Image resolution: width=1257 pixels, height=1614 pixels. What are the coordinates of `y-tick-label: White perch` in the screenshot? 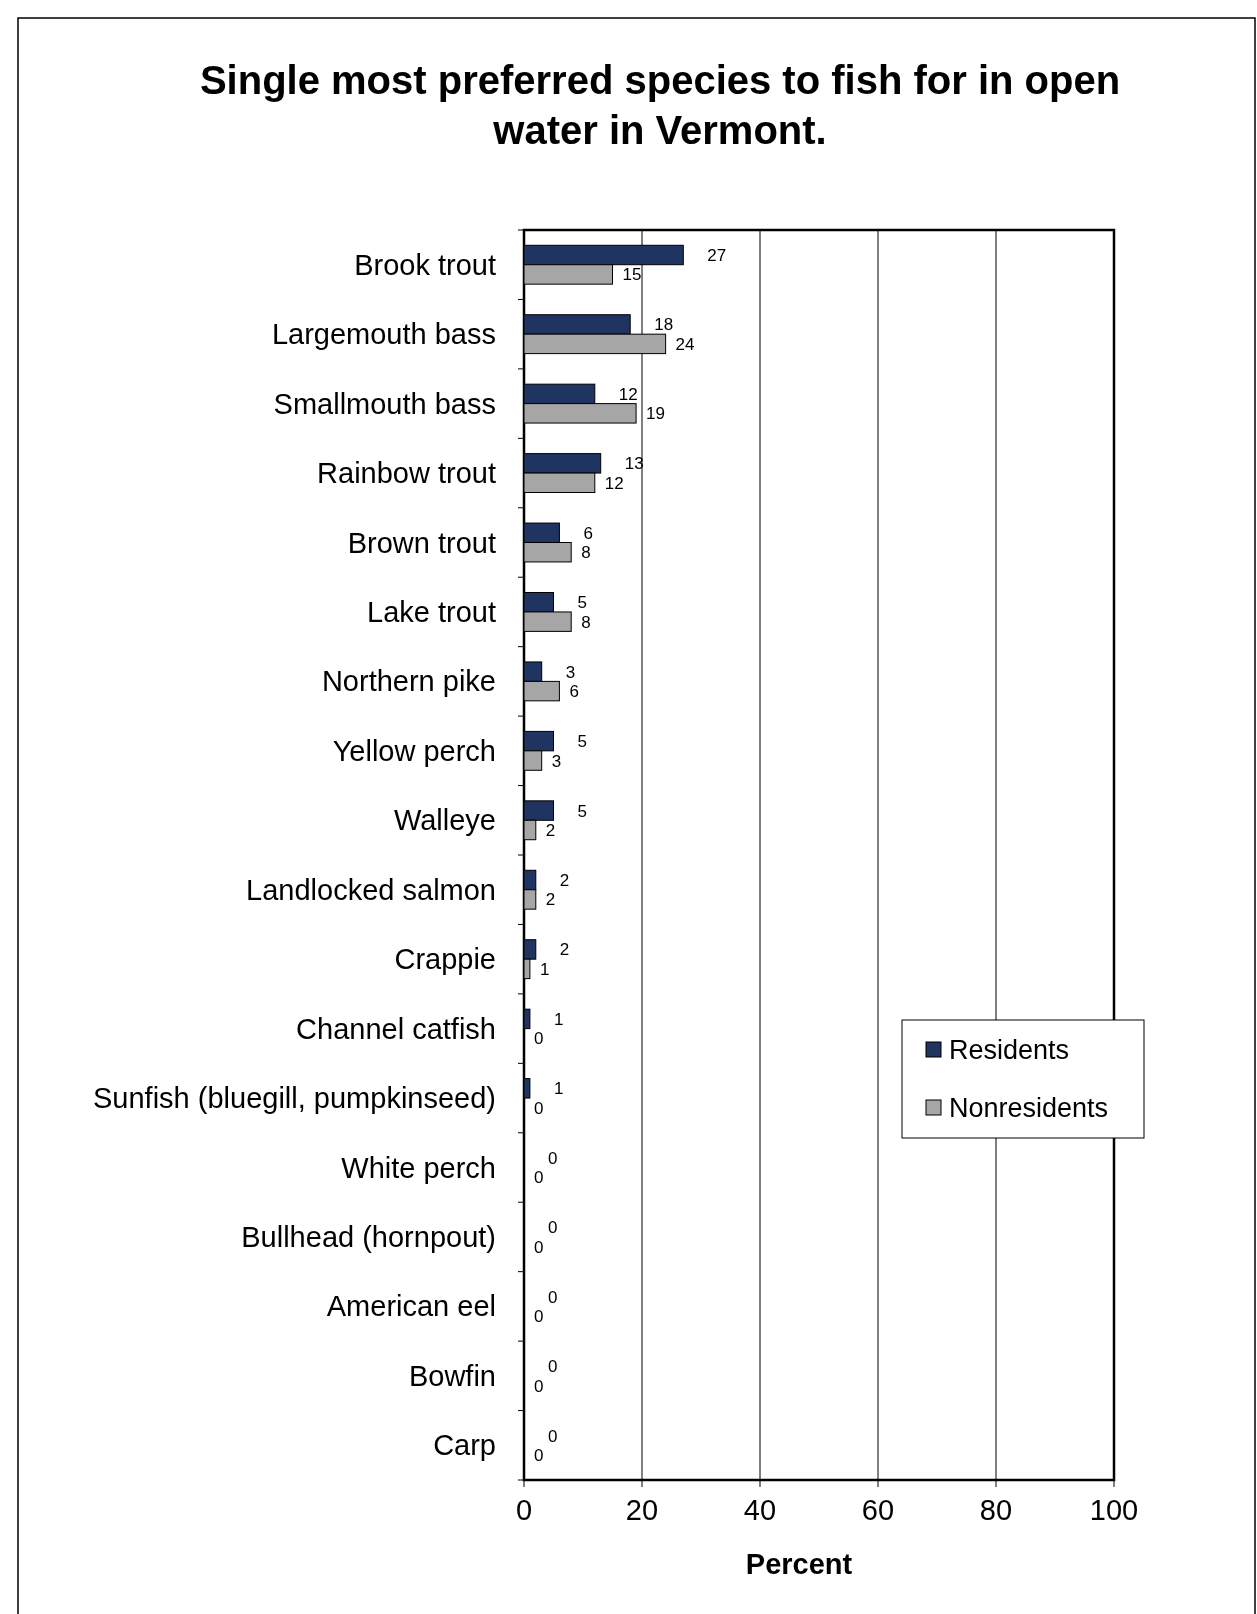 It's located at (418, 1167).